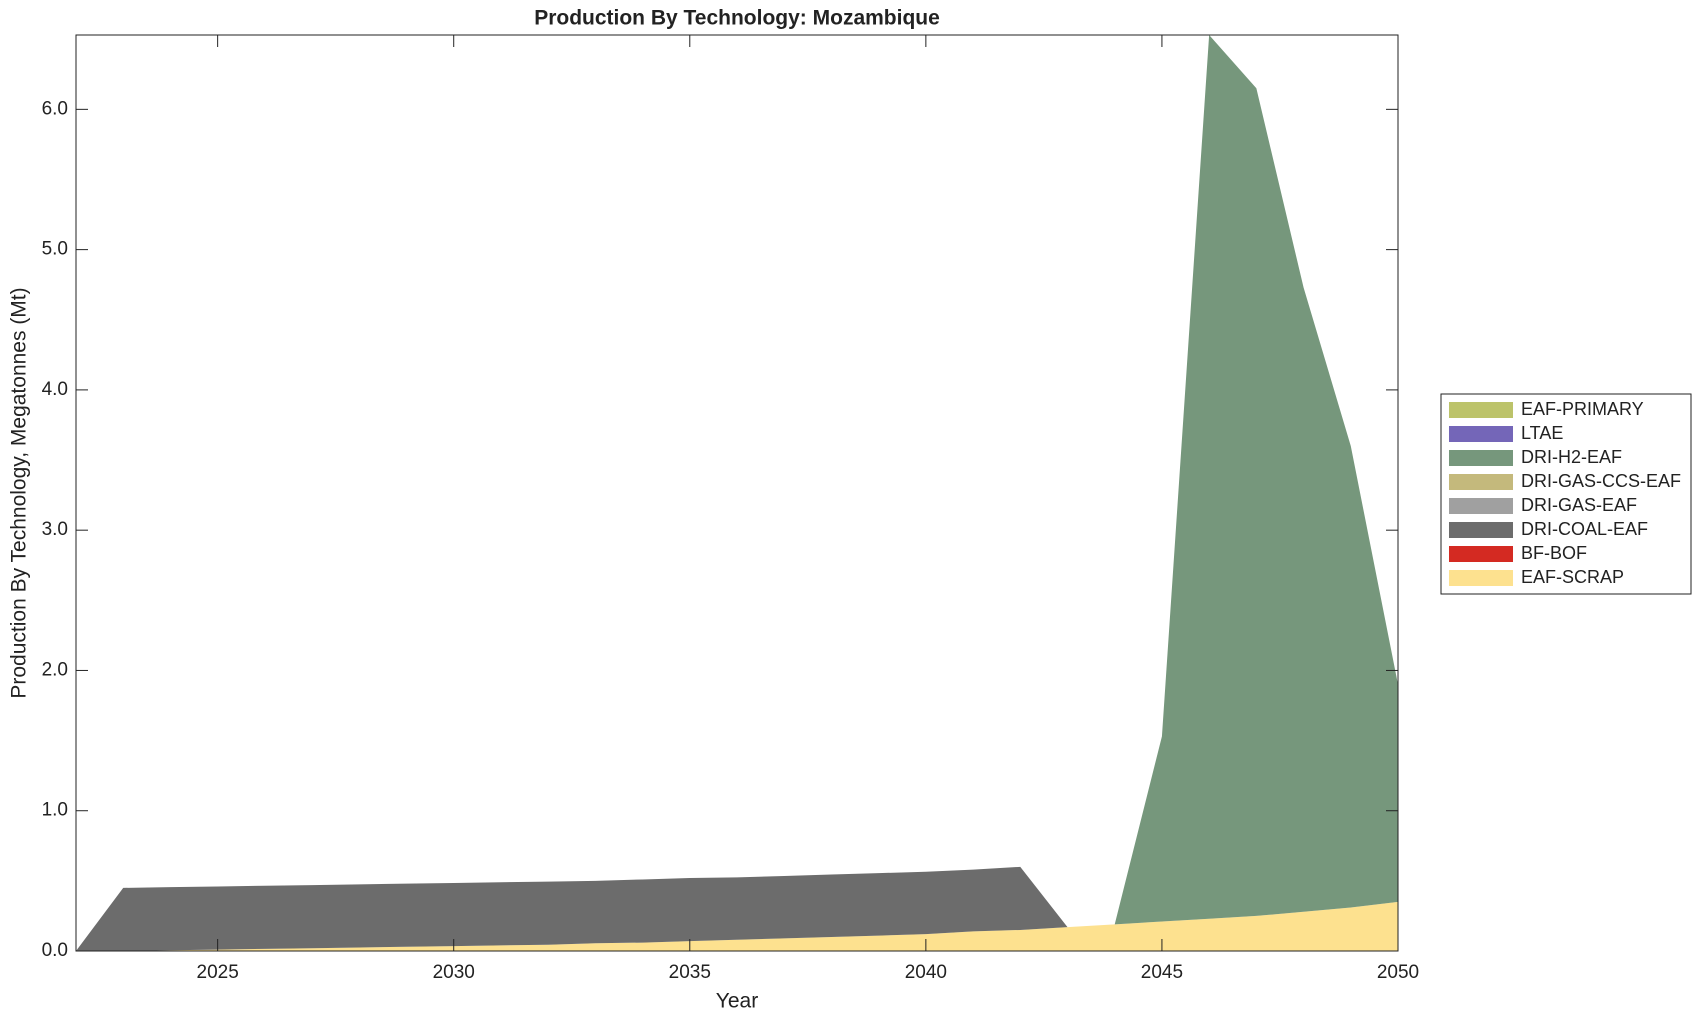 This screenshot has width=1703, height=1020. What do you see at coordinates (737, 18) in the screenshot?
I see `chart-title: Production By Technology: Mozambique` at bounding box center [737, 18].